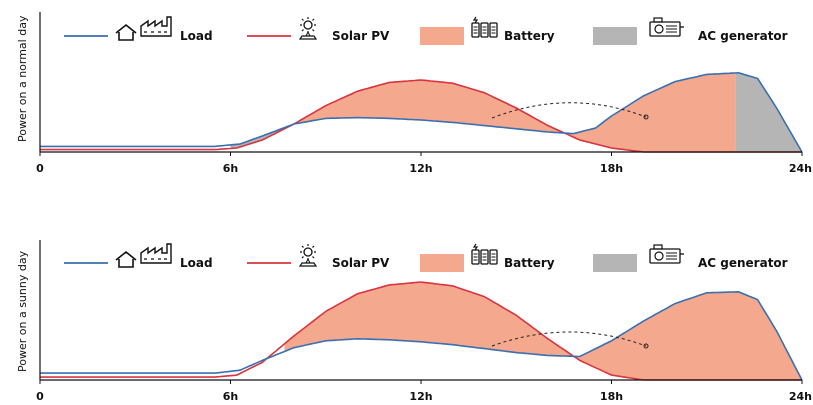 The height and width of the screenshot is (405, 813). I want to click on y-axis-label: Power on a sunny day, so click(22, 311).